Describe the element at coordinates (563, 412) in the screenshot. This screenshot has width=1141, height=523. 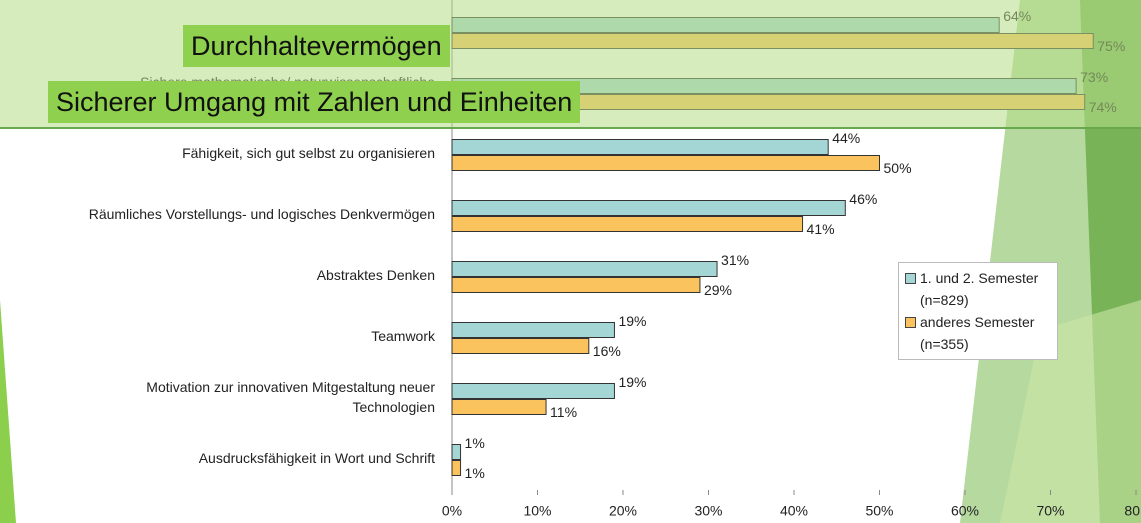
I see `data-label: 11%` at that location.